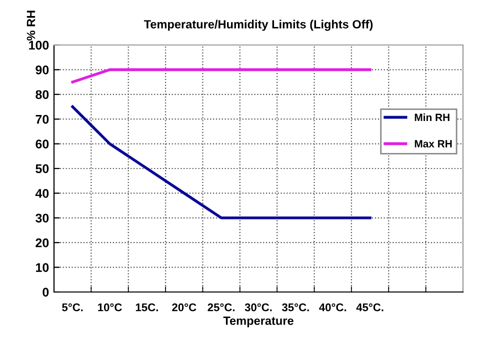 Image resolution: width=490 pixels, height=340 pixels. What do you see at coordinates (184, 307) in the screenshot?
I see `x-tick-label: 20°C` at bounding box center [184, 307].